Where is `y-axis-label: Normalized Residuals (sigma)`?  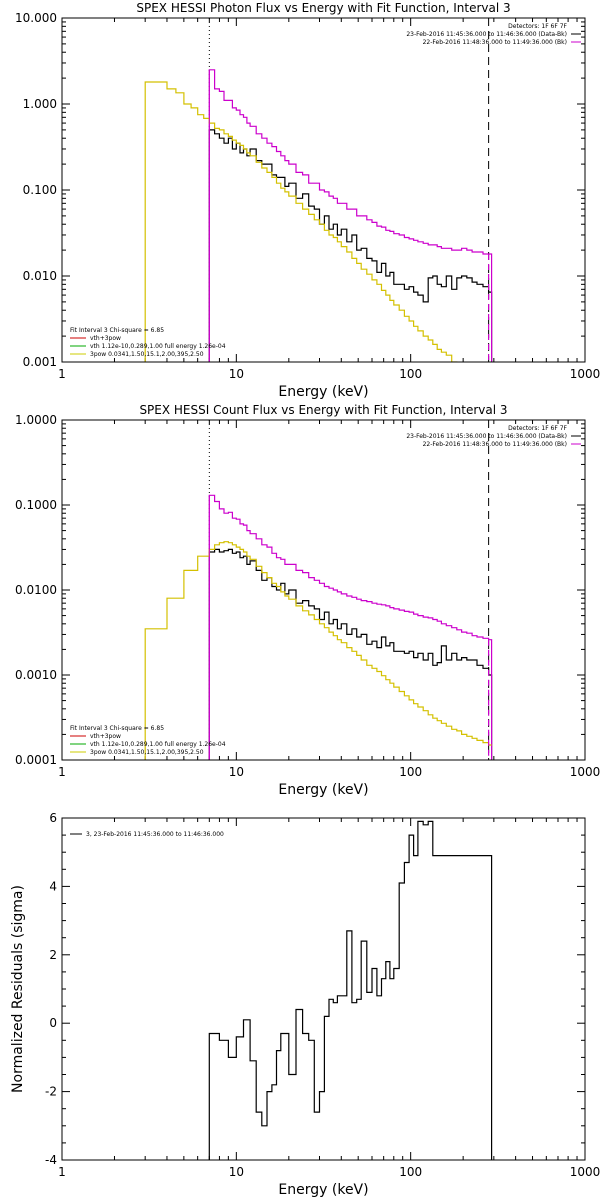
y-axis-label: Normalized Residuals (sigma) is located at coordinates (18, 989).